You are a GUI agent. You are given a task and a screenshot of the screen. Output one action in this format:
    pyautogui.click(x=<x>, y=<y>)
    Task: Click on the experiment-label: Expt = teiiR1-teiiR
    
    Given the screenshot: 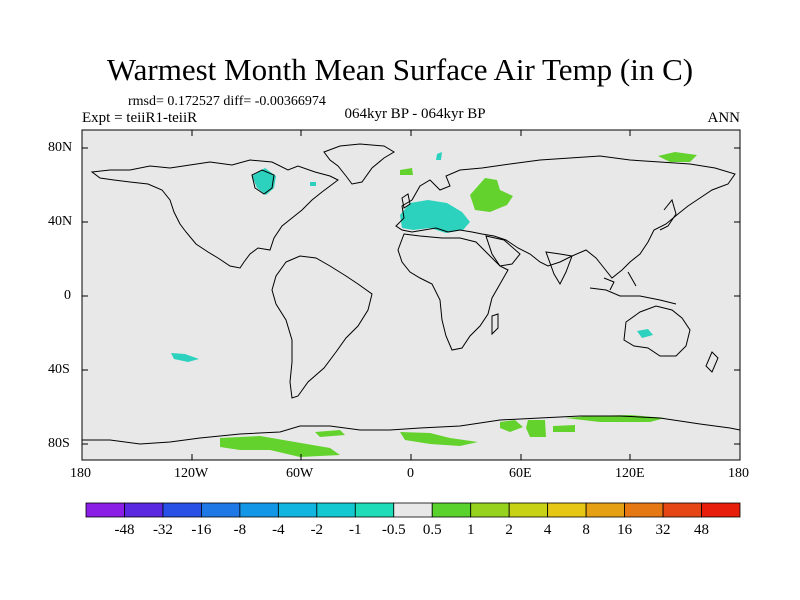 What is the action you would take?
    pyautogui.click(x=140, y=118)
    